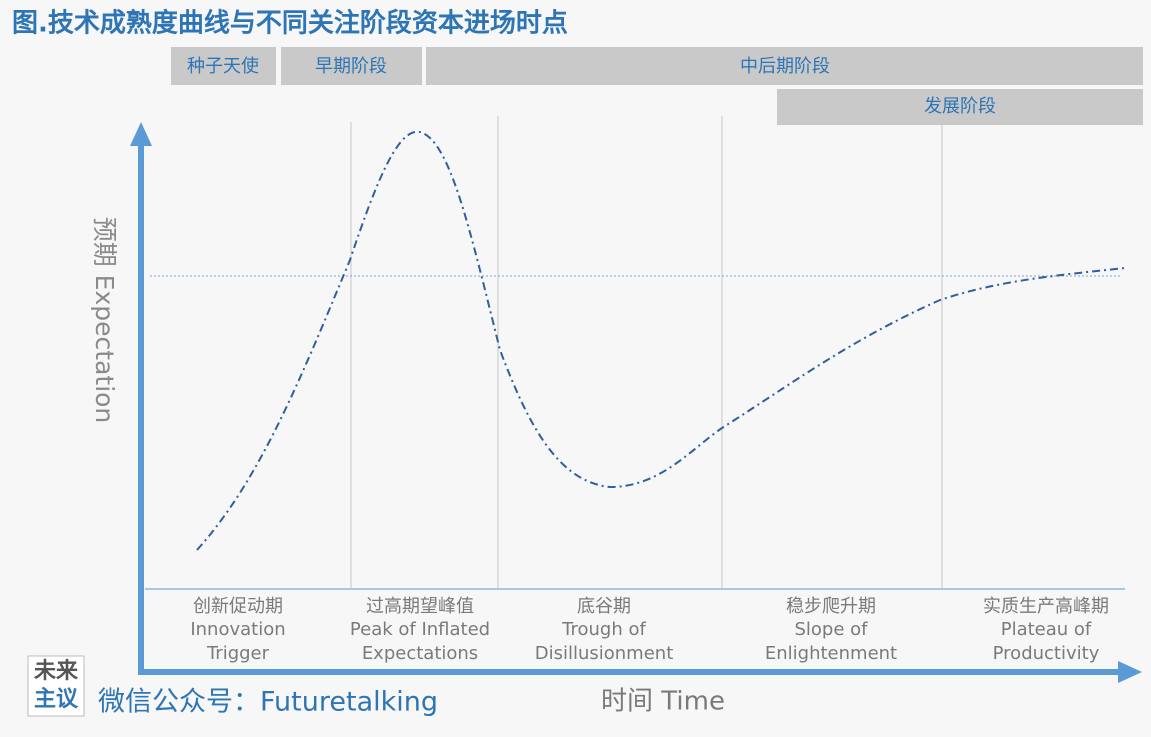  I want to click on phase-label: Enlightenment, so click(831, 653).